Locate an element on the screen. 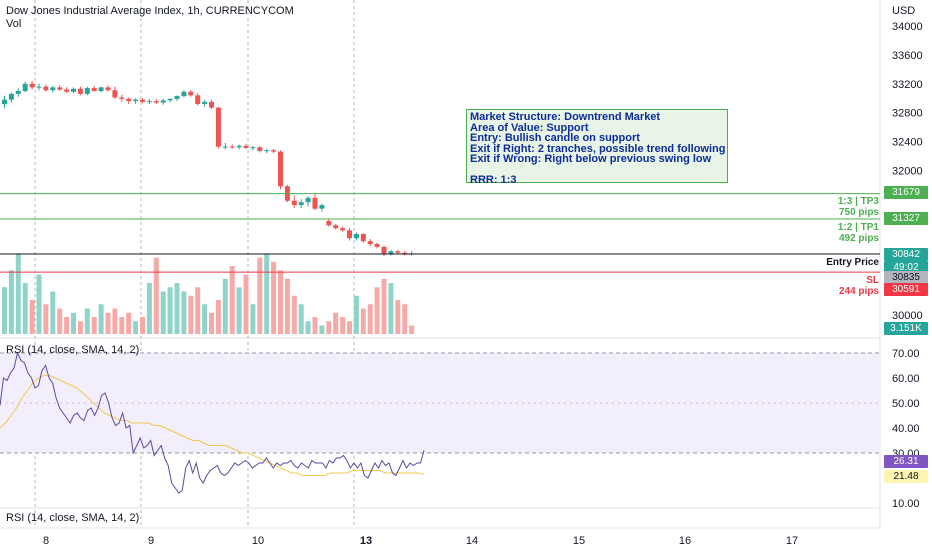 The width and height of the screenshot is (932, 550). price-tick-label: 32400 is located at coordinates (907, 143).